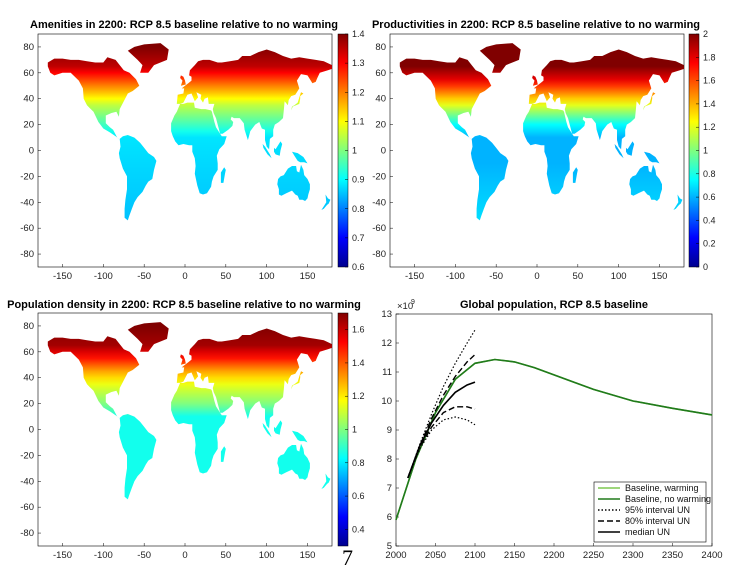  Describe the element at coordinates (662, 488) in the screenshot. I see `legend-label: Baseline, warming` at that location.